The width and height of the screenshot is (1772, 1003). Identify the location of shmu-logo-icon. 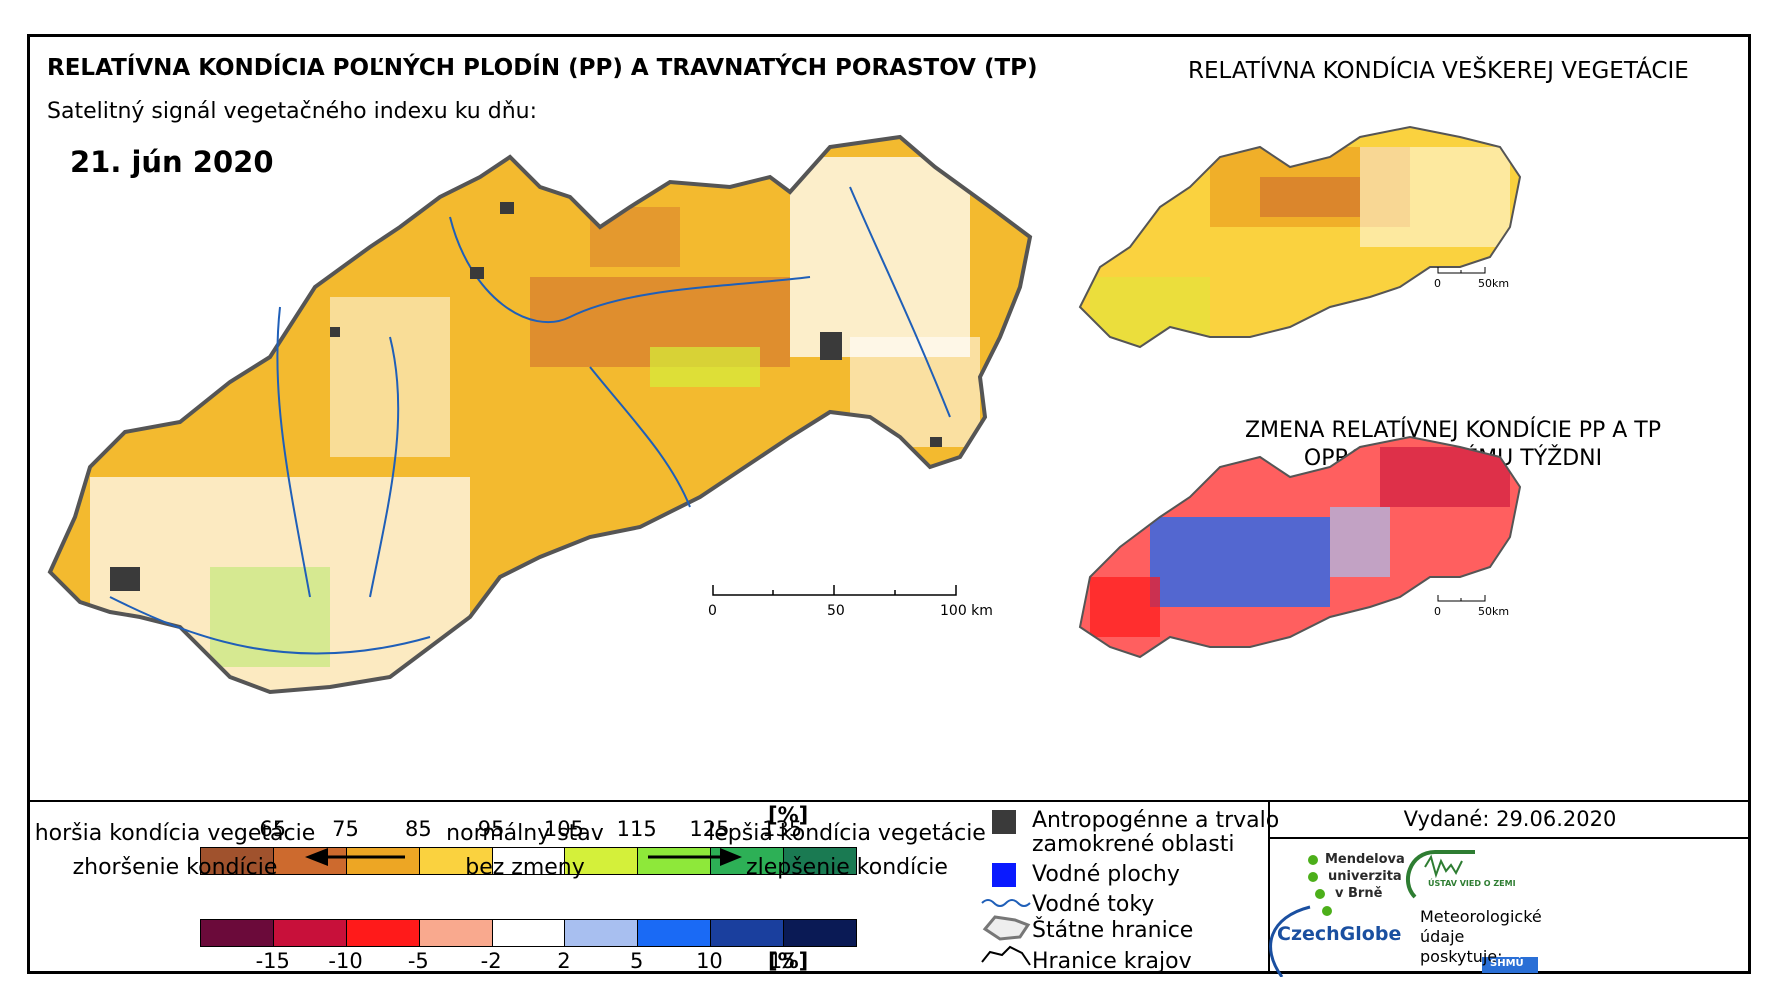
(1510, 965).